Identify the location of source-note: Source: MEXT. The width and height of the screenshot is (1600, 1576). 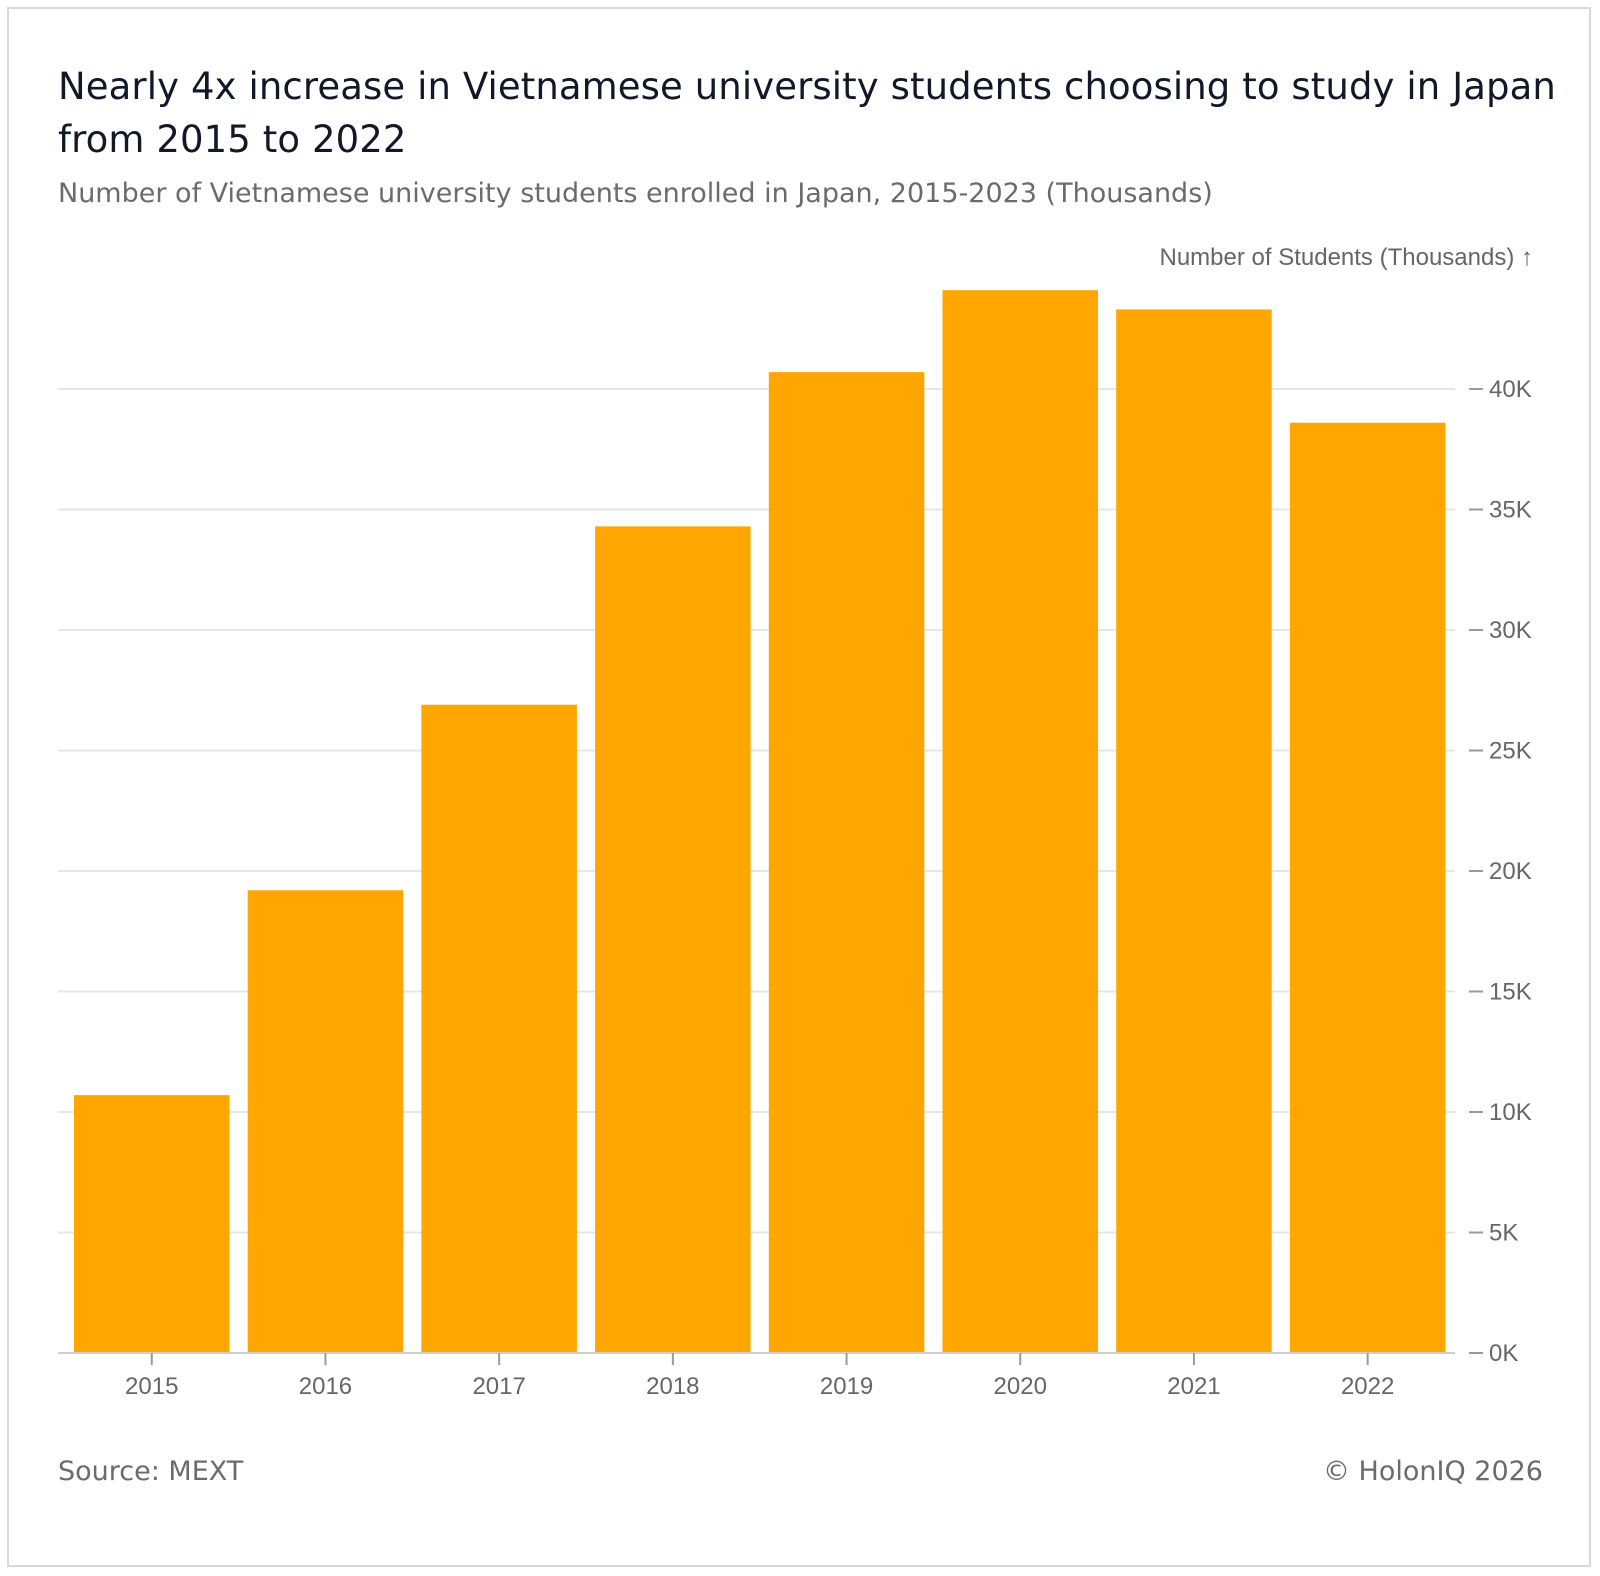
(151, 1471).